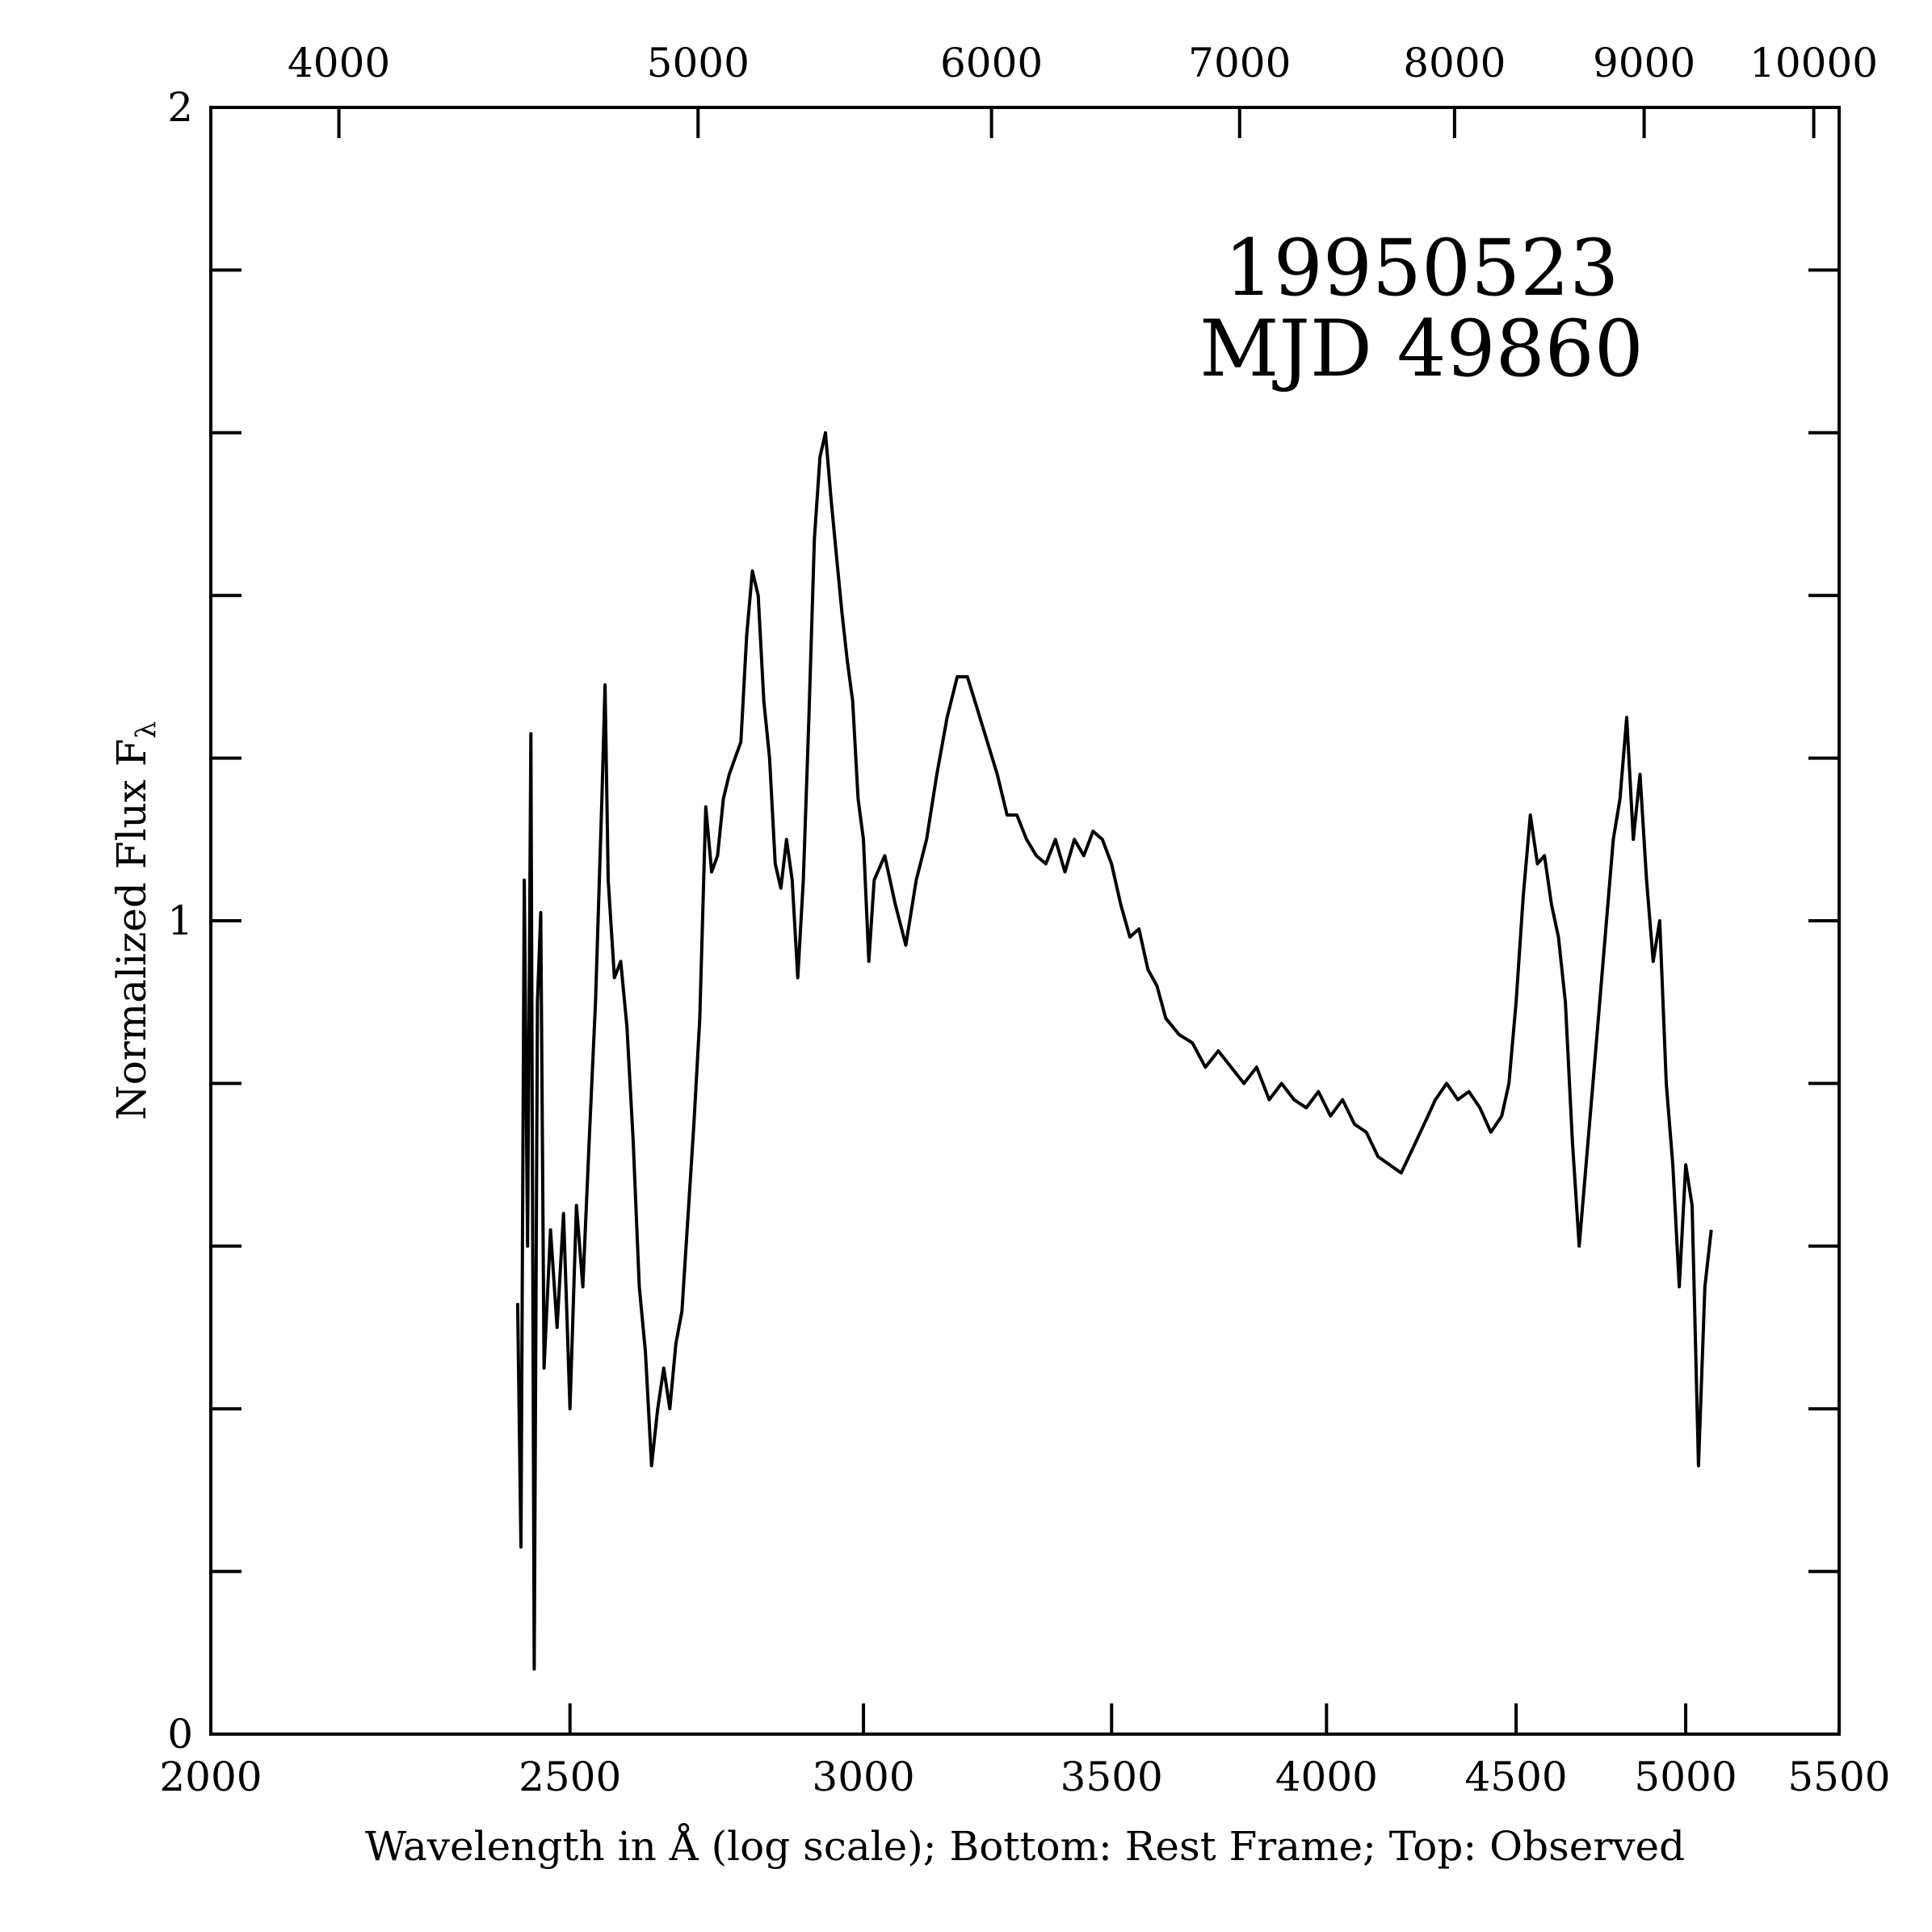 This screenshot has width=1932, height=1932. What do you see at coordinates (992, 63) in the screenshot?
I see `x2-tick-label: 6000` at bounding box center [992, 63].